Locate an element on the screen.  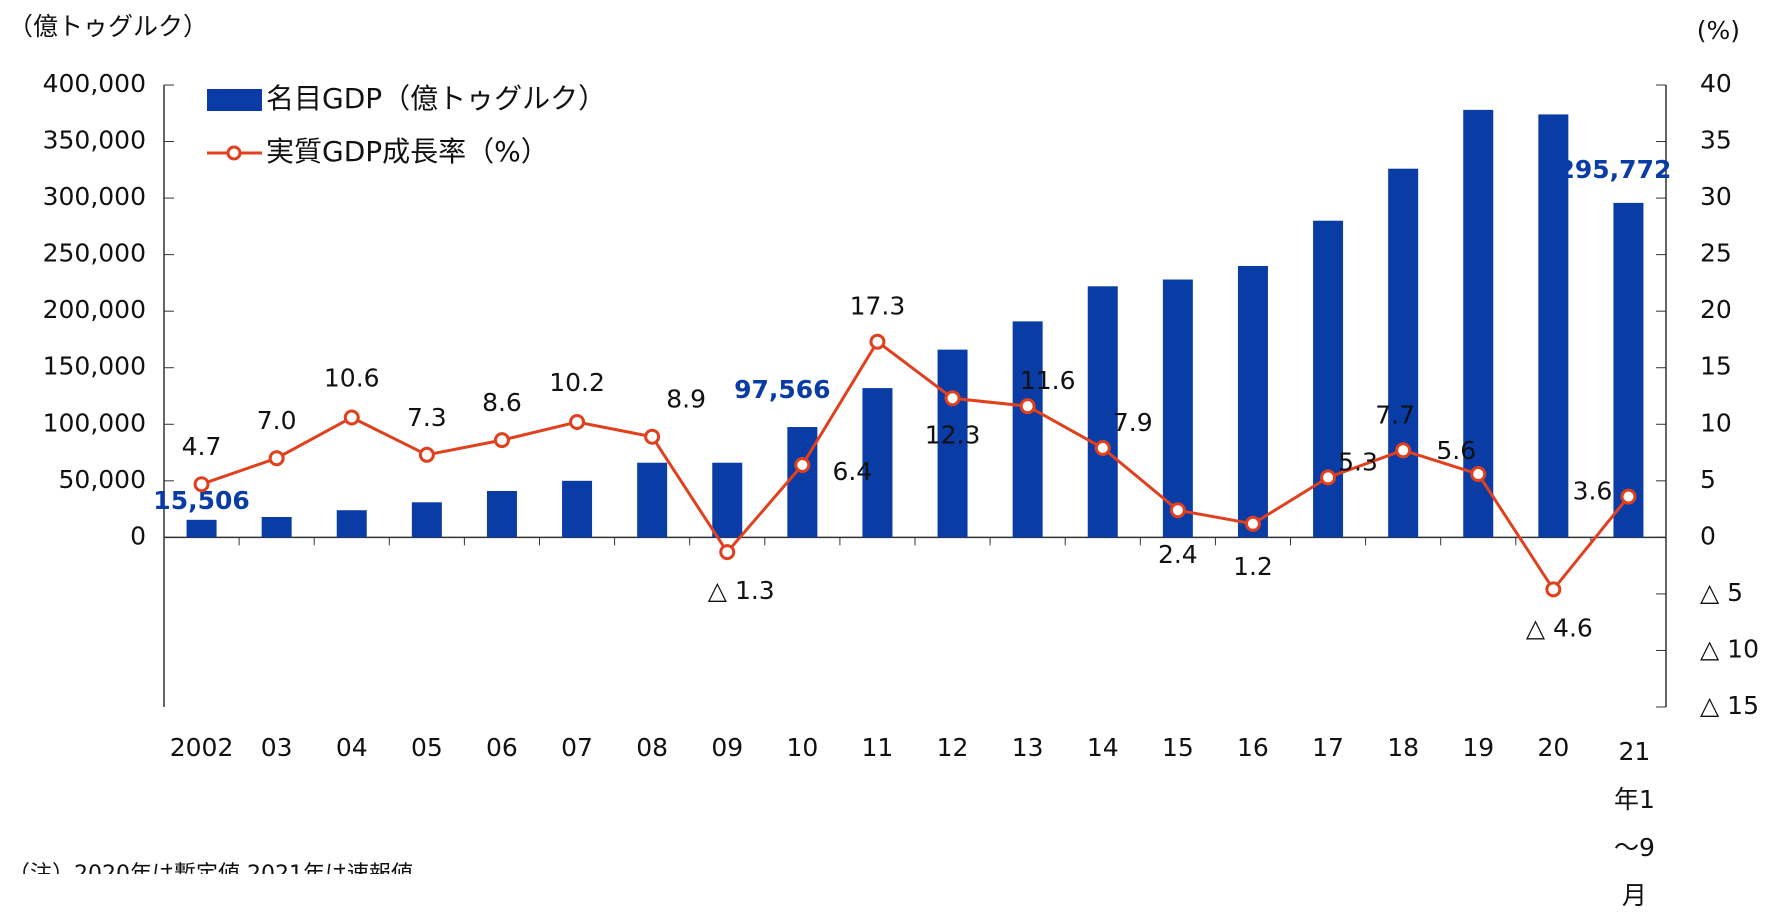
y2-tick-label: △ 10 is located at coordinates (1729, 648).